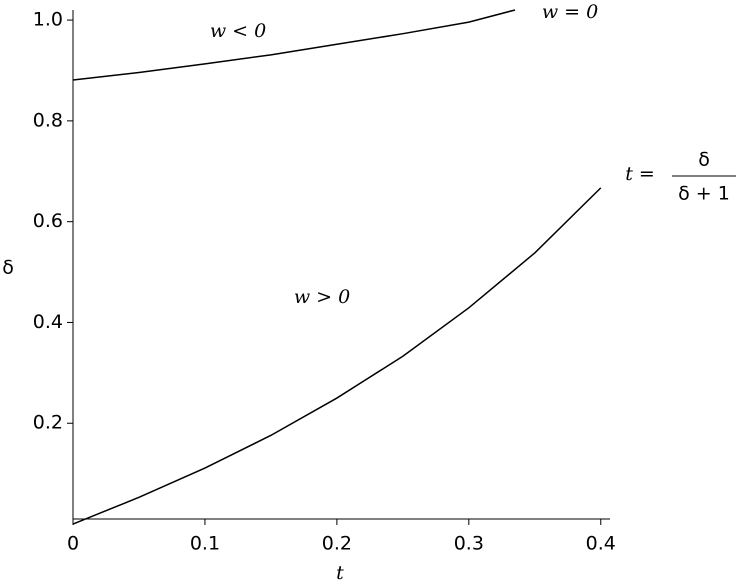 The height and width of the screenshot is (584, 736). Describe the element at coordinates (294, 45) in the screenshot. I see `line` at that location.